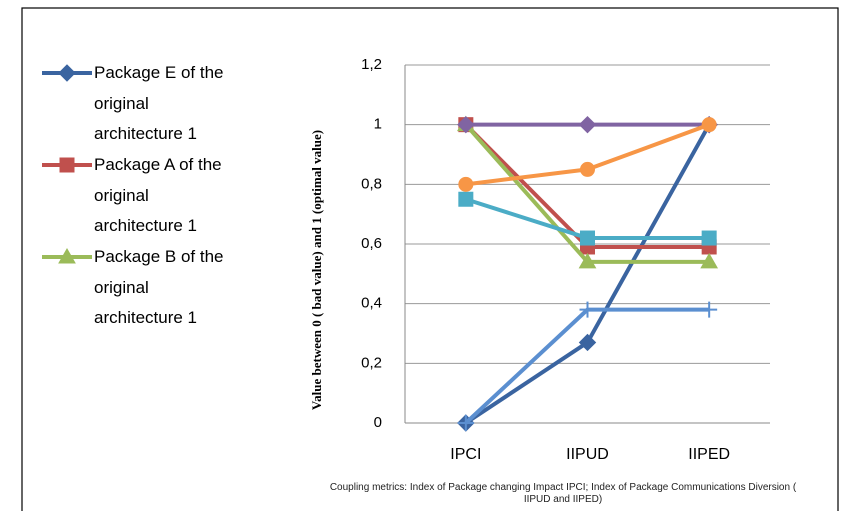 This screenshot has width=856, height=511. Describe the element at coordinates (371, 303) in the screenshot. I see `y-tick-label: 0,4` at that location.